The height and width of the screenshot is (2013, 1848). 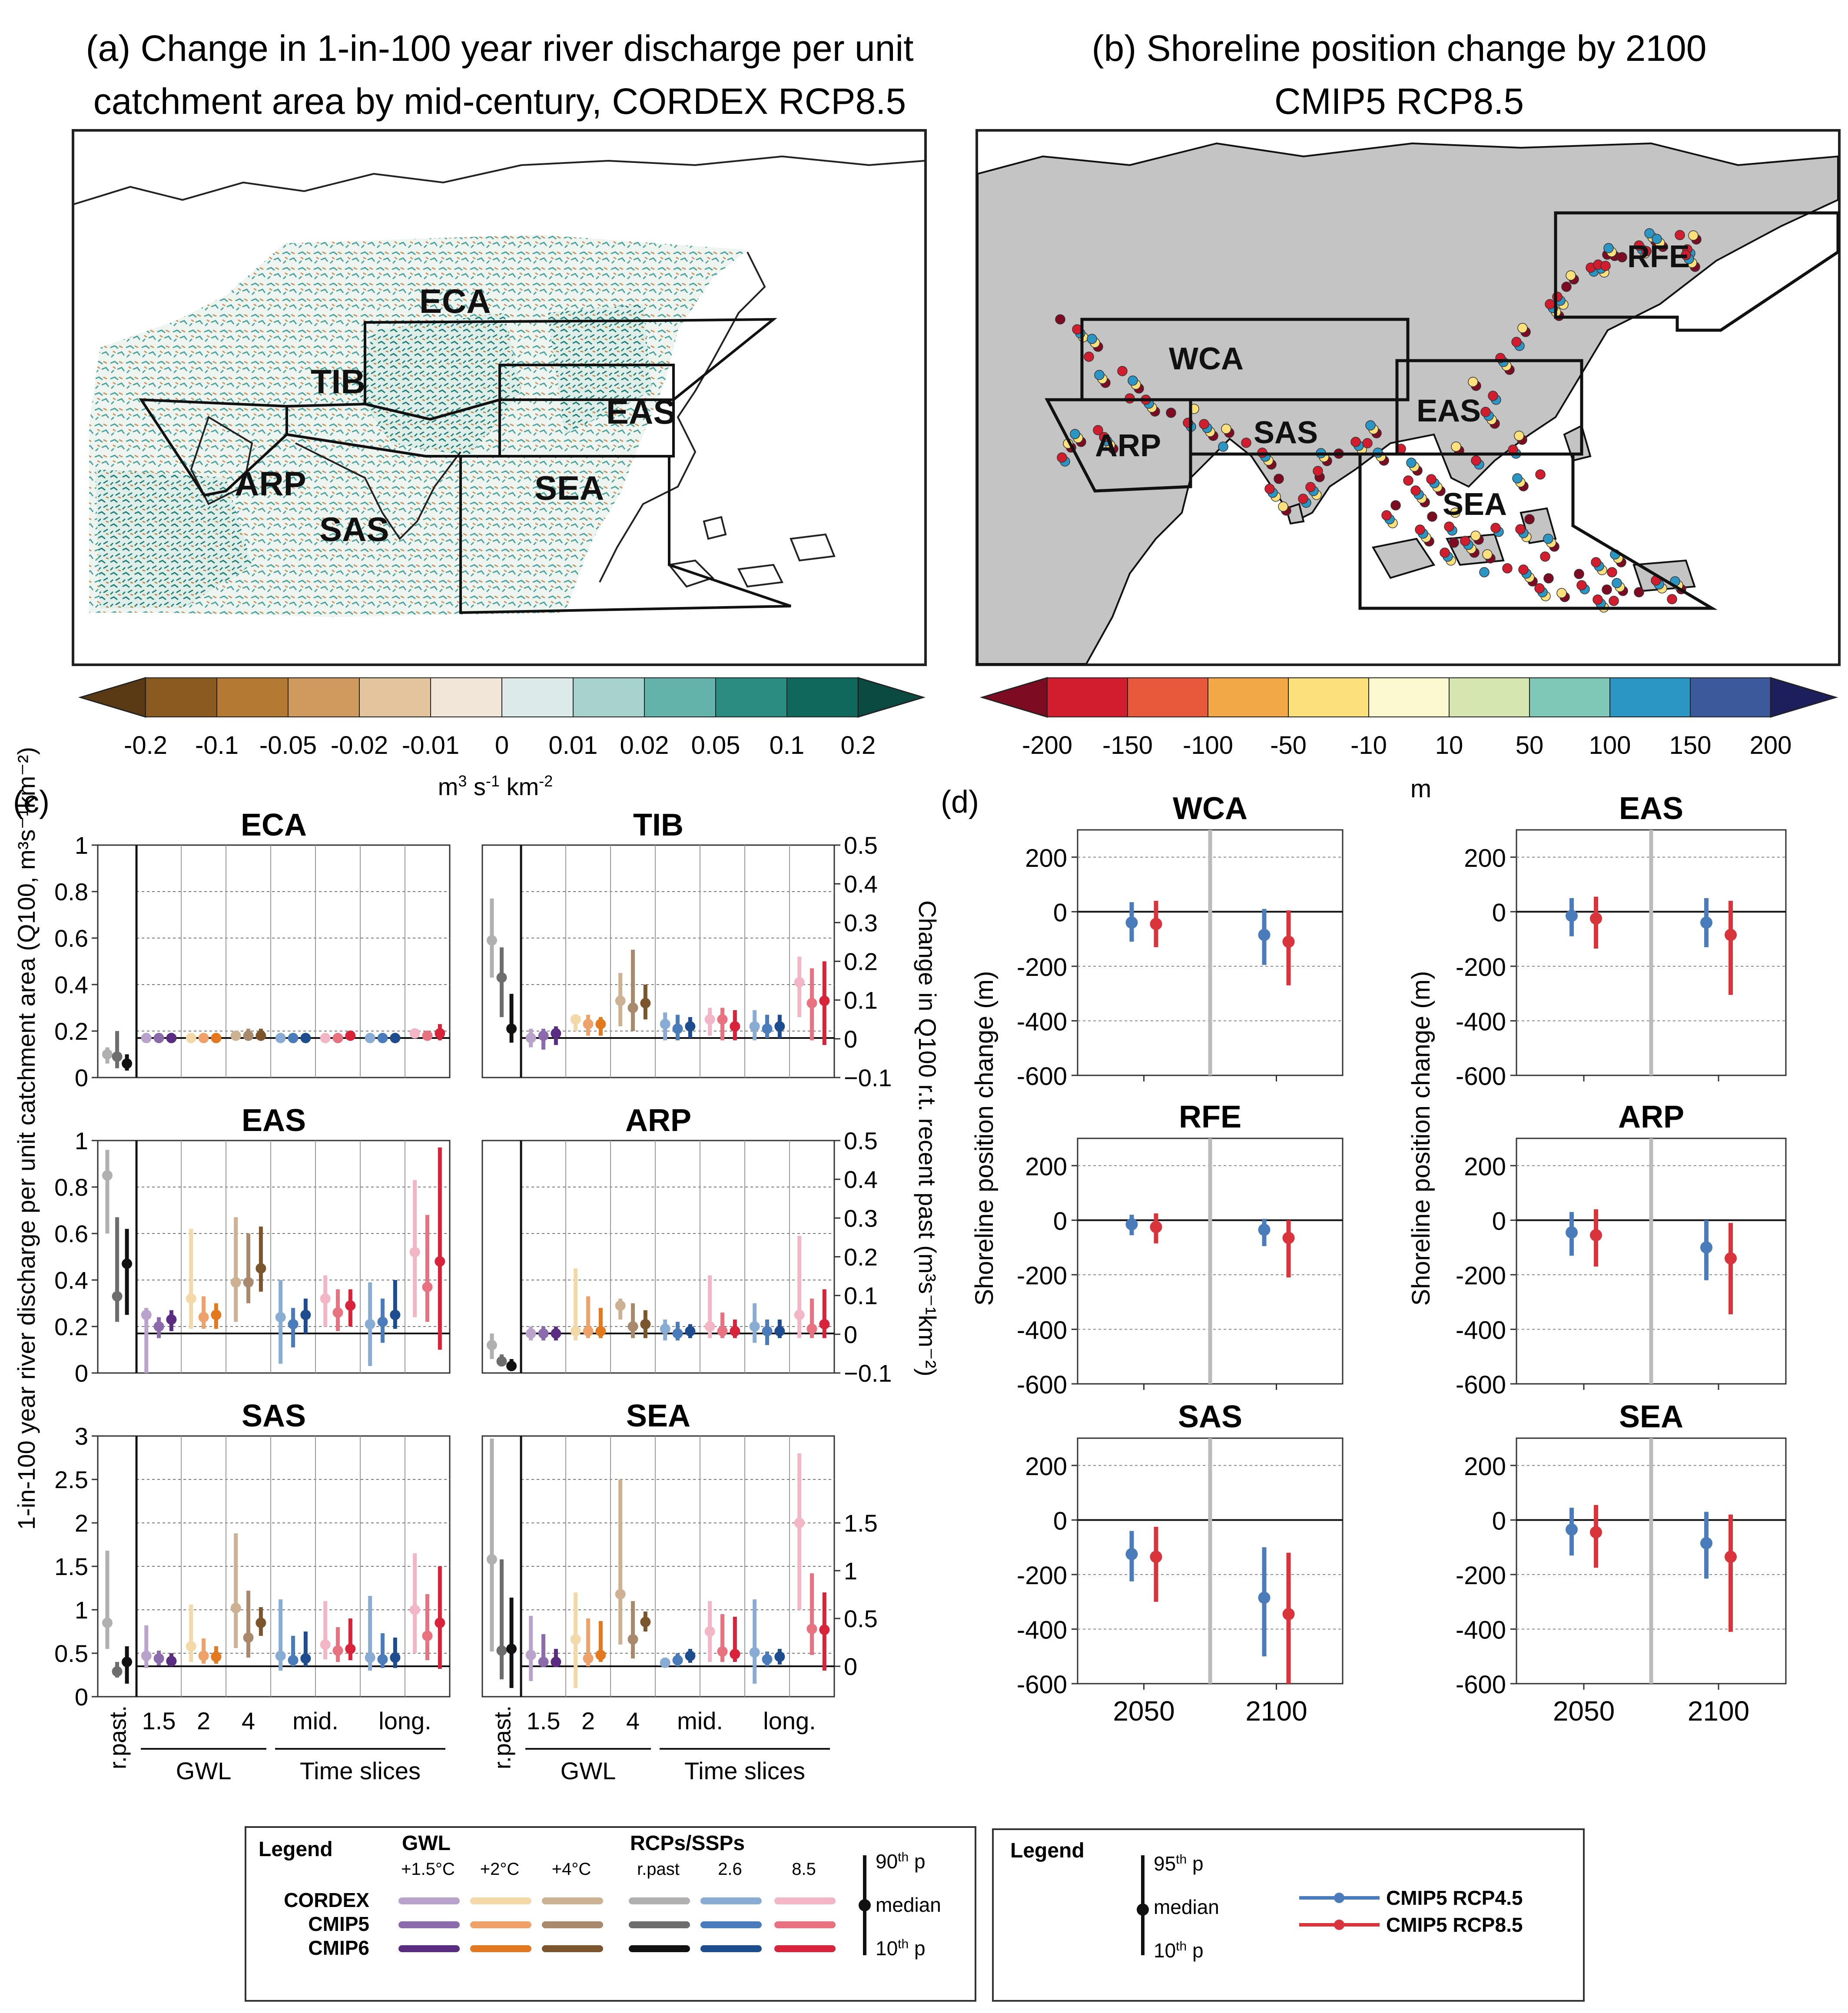 What do you see at coordinates (252, 950) in the screenshot?
I see `subplot-c-eca: ECA 0 0.2 0.4 0.6 0.8 1` at bounding box center [252, 950].